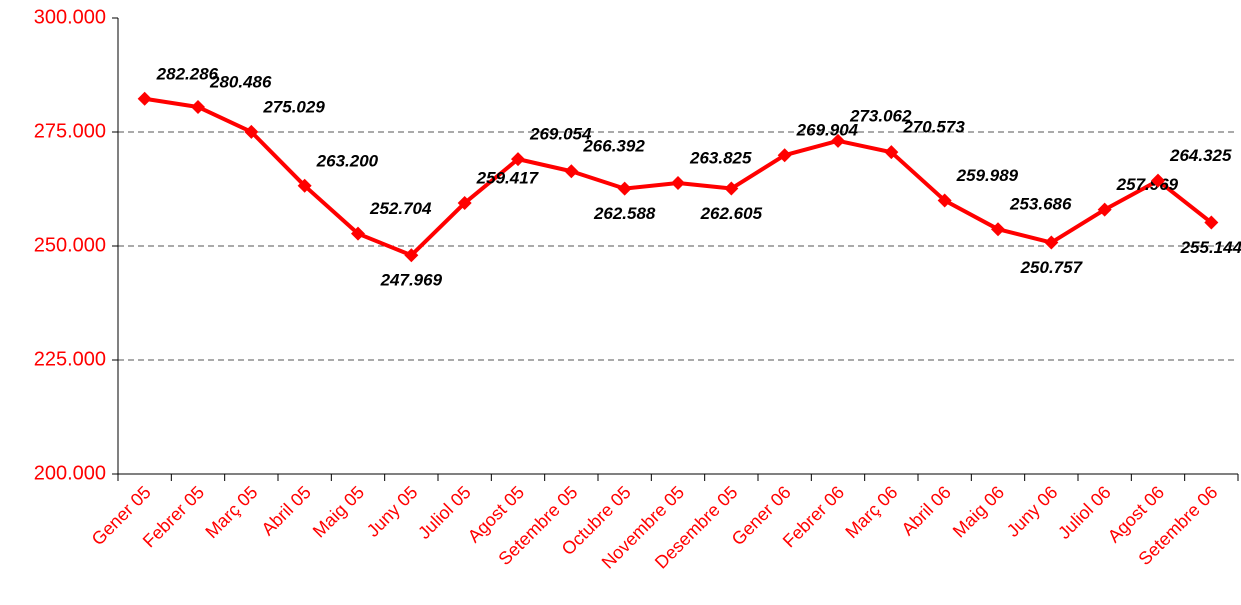 This screenshot has width=1241, height=605. What do you see at coordinates (1032, 511) in the screenshot?
I see `x-tick-label: Juny 06` at bounding box center [1032, 511].